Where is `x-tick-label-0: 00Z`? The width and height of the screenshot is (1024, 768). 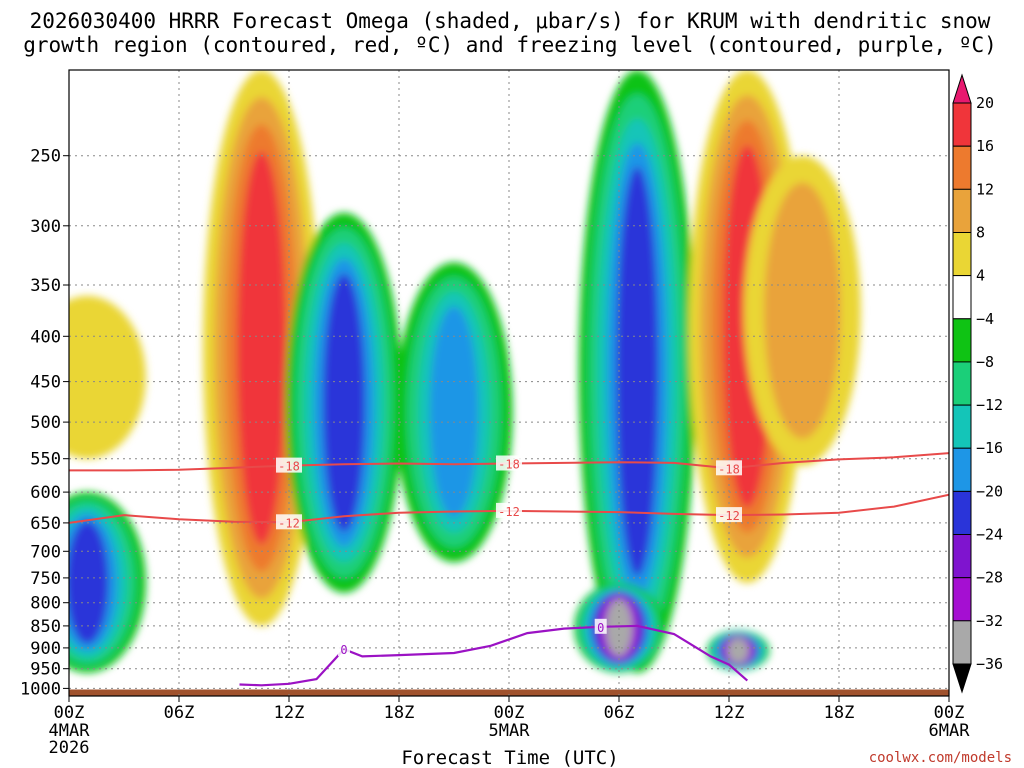
x-tick-label-0: 00Z is located at coordinates (69, 713).